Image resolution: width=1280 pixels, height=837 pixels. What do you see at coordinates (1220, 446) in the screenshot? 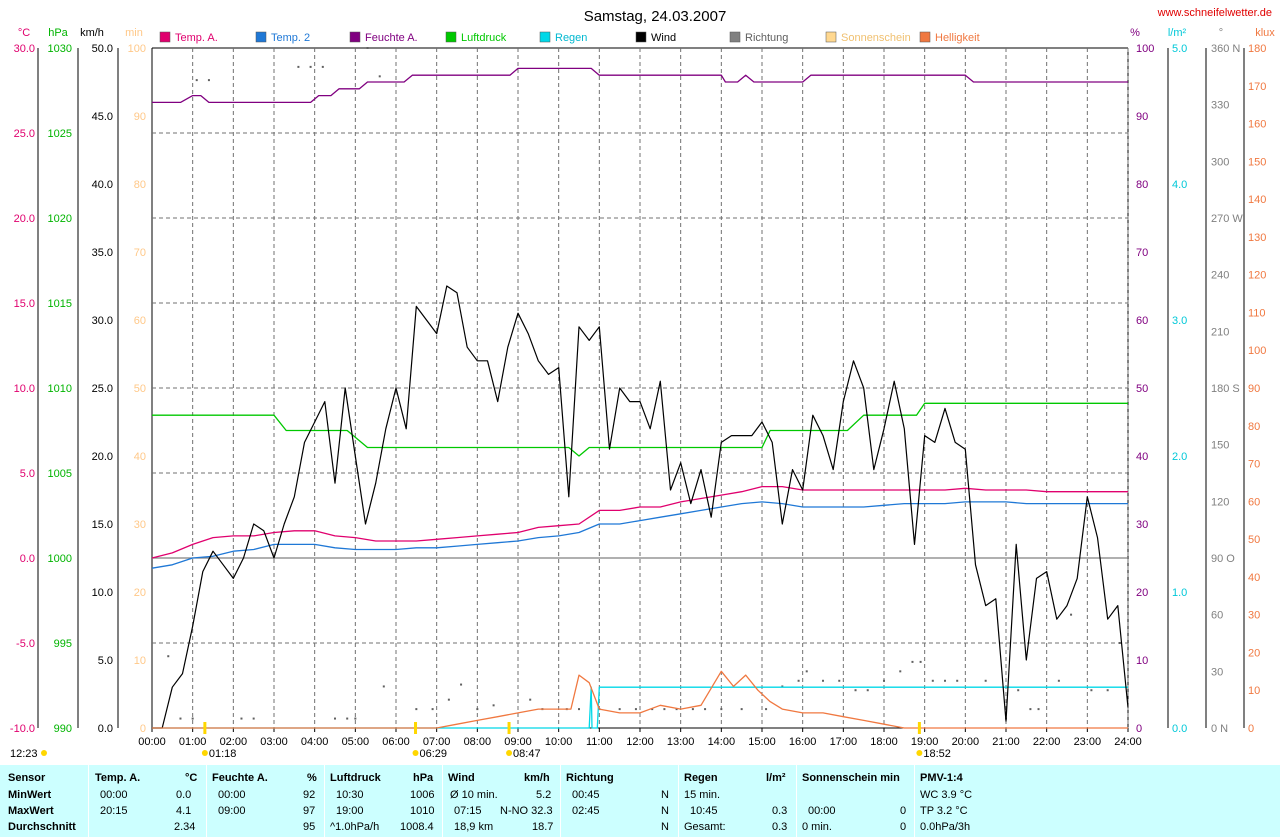
I see `direction-axis-tick-label: 150` at bounding box center [1220, 446].